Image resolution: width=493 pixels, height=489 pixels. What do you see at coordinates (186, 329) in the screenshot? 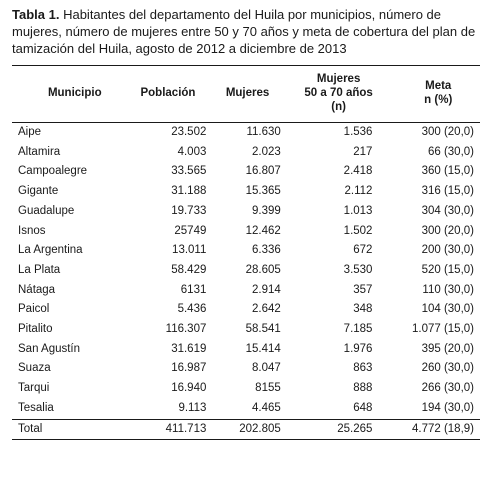
I see `cell-poblacion: 116.307` at bounding box center [186, 329].